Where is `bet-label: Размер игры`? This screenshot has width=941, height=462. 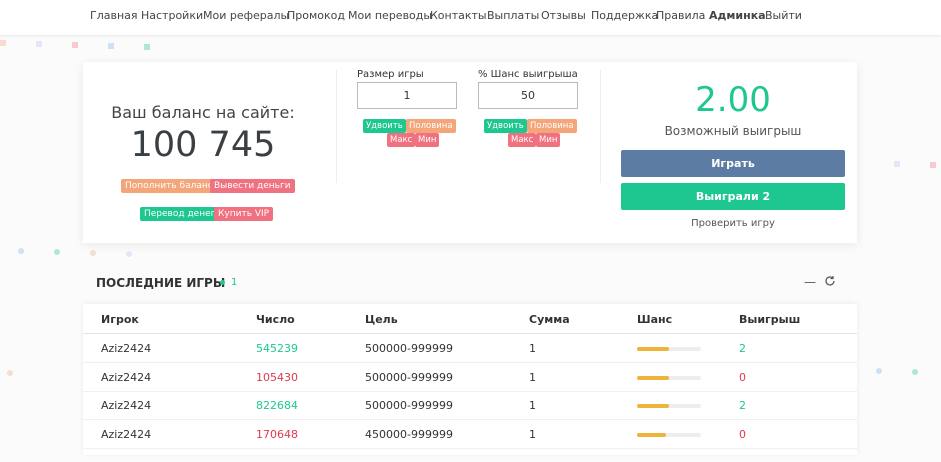 bet-label: Размер игры is located at coordinates (390, 74).